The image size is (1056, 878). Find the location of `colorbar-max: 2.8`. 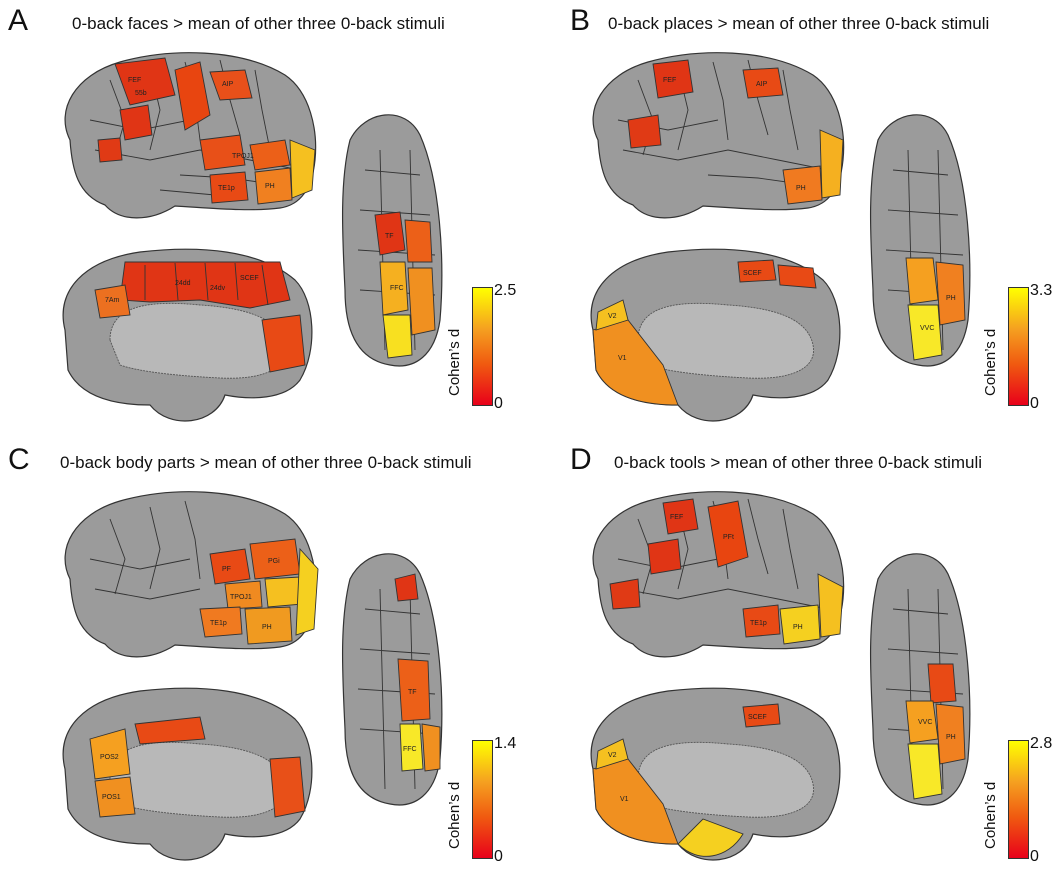

colorbar-max: 2.8 is located at coordinates (1041, 743).